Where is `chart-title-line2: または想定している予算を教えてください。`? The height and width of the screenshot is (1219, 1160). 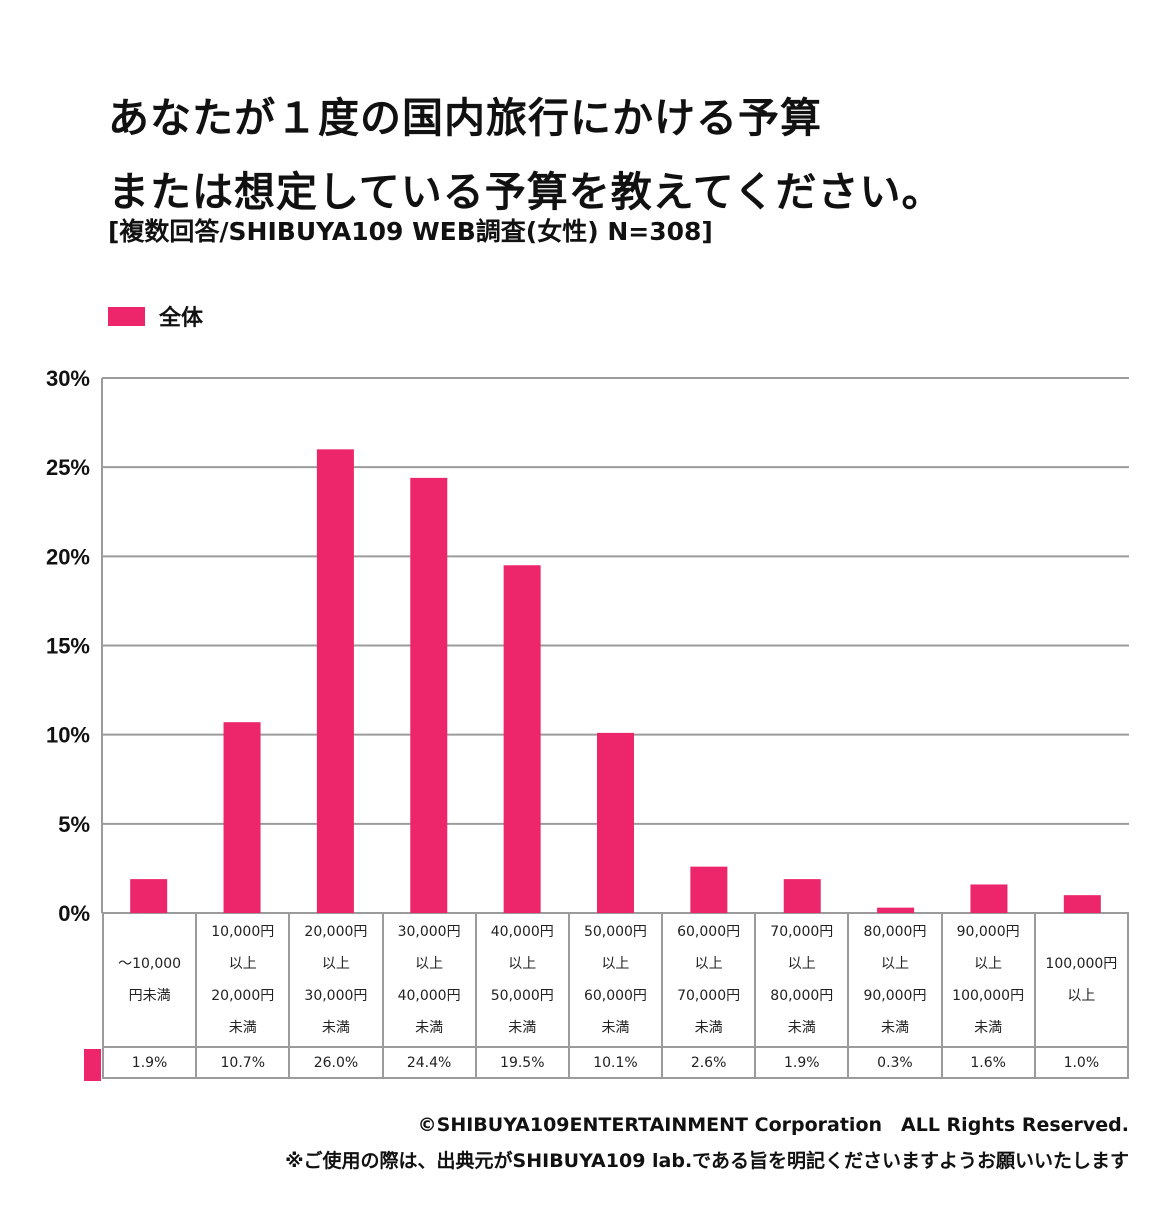
chart-title-line2: または想定している予算を教えてください。 is located at coordinates (526, 192).